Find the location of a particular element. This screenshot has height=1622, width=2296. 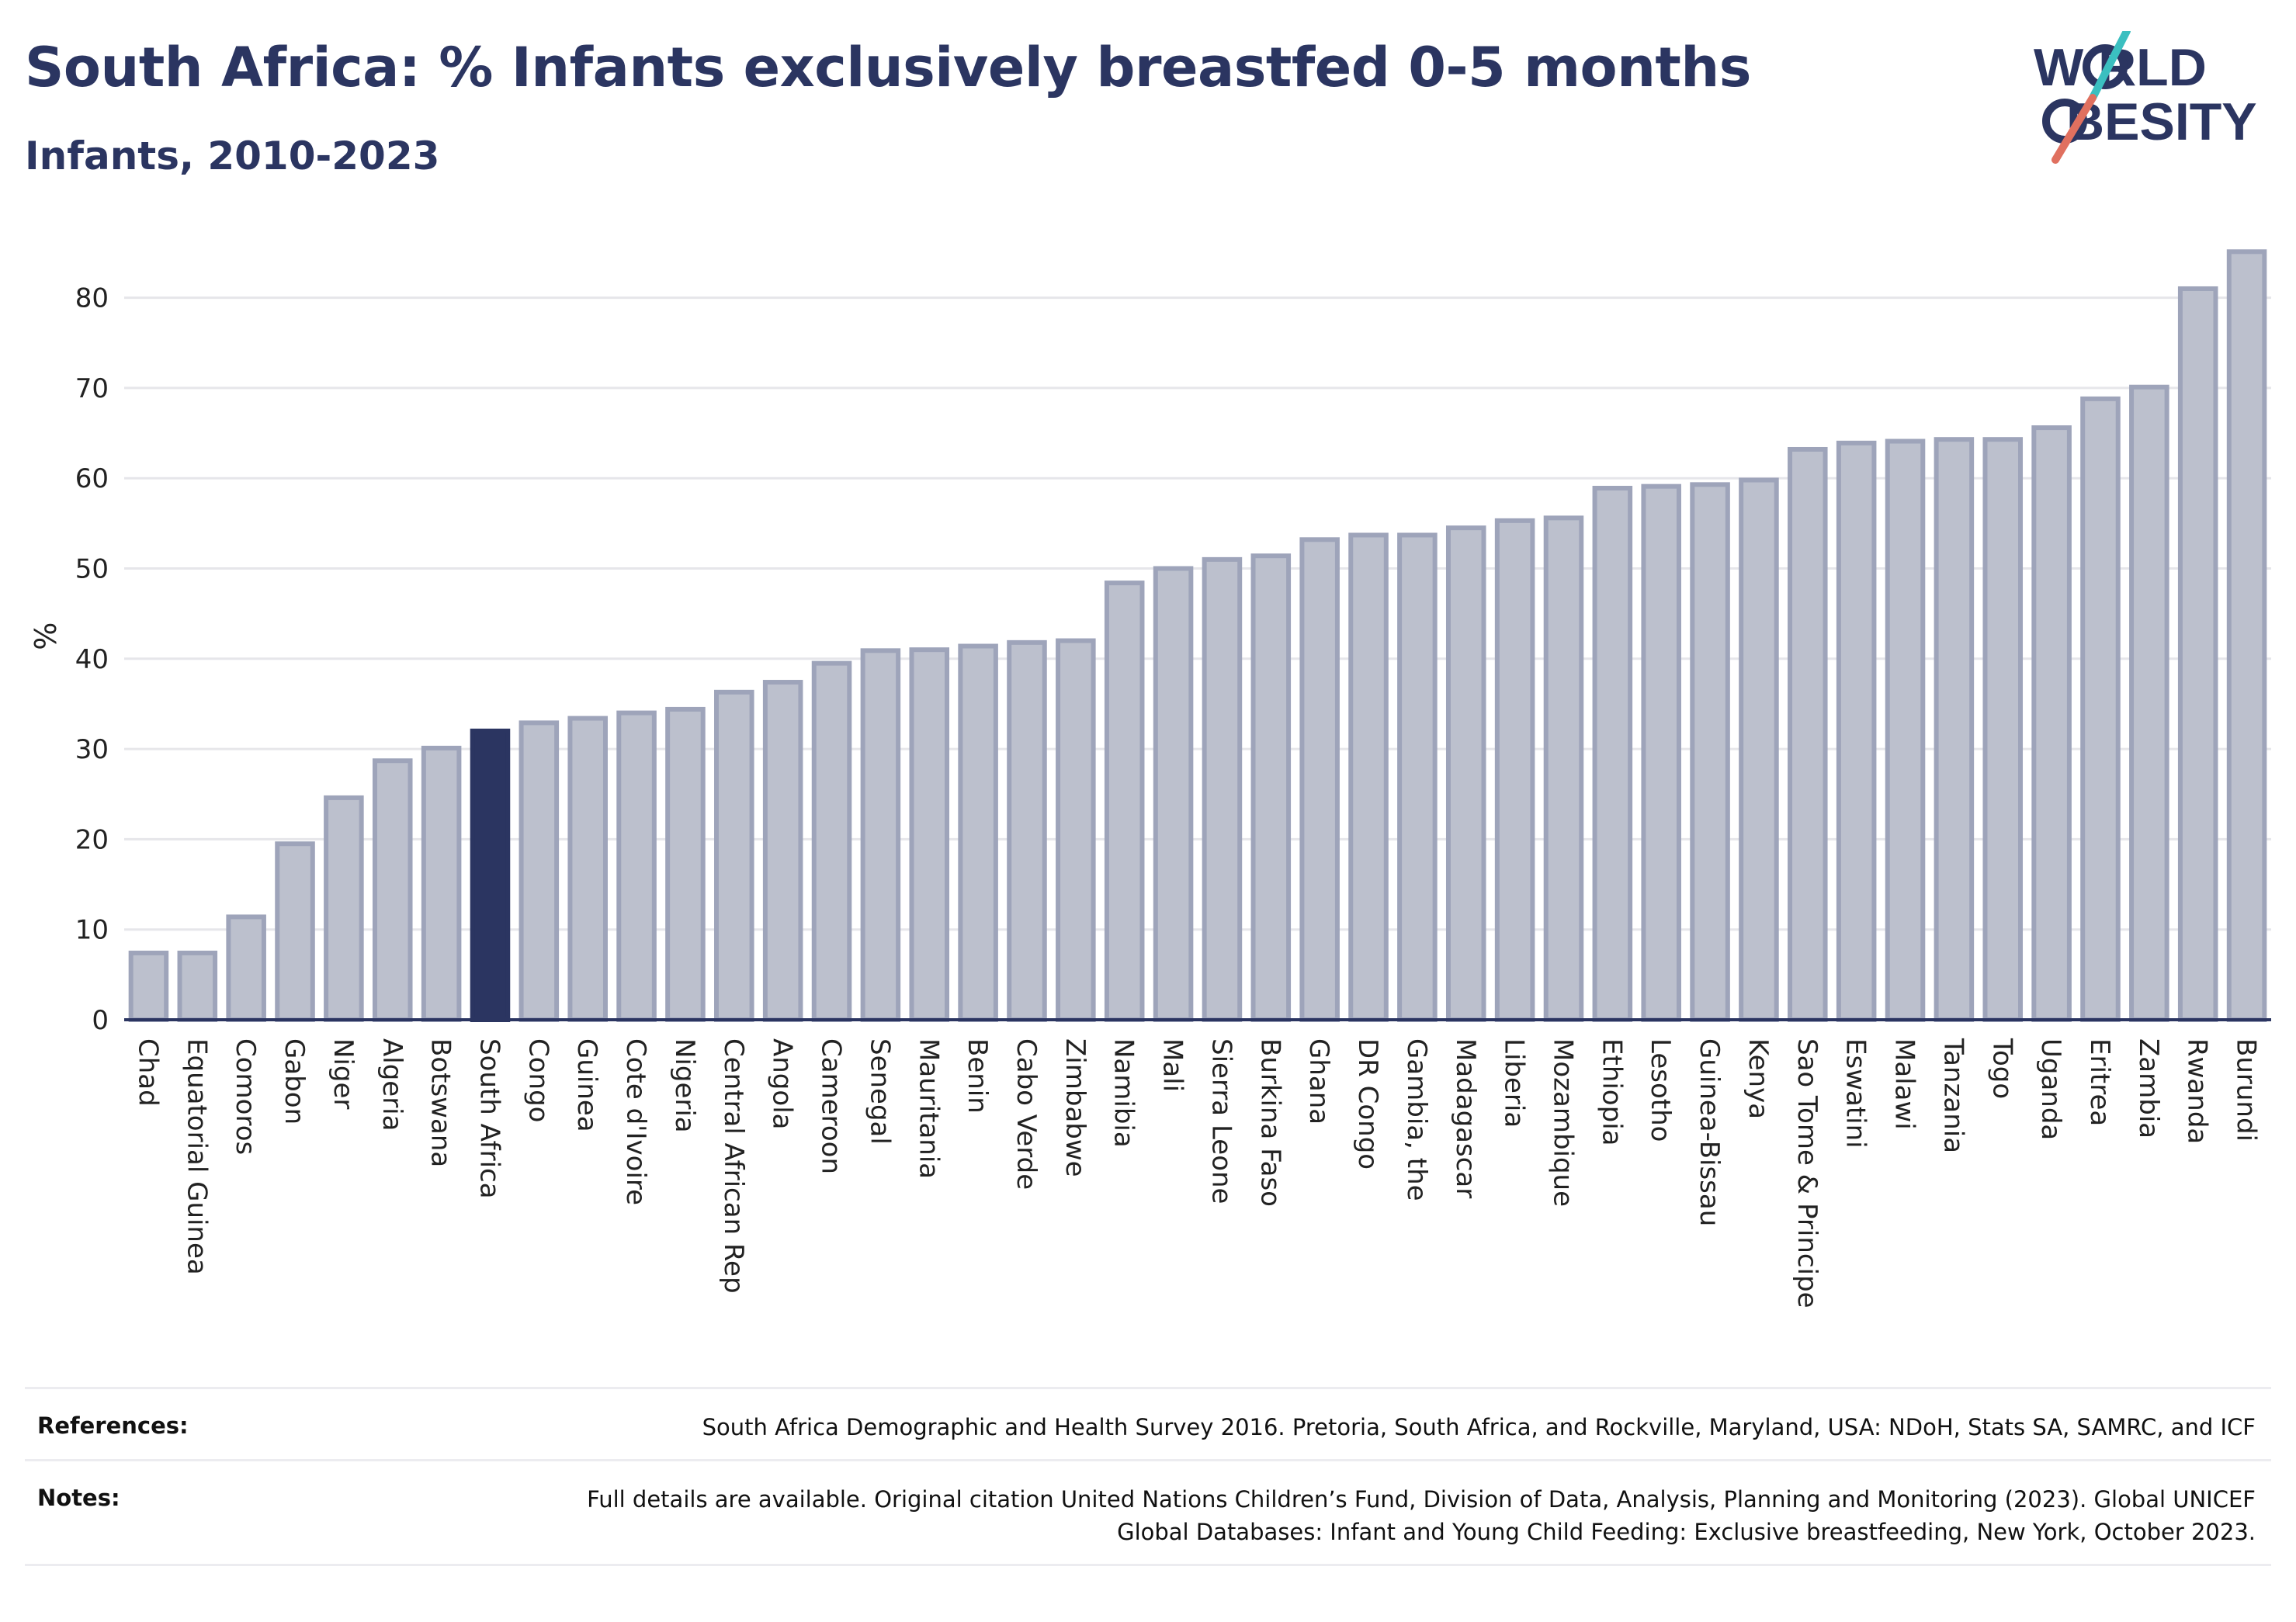

bar-zimbabwe is located at coordinates (1076, 830).